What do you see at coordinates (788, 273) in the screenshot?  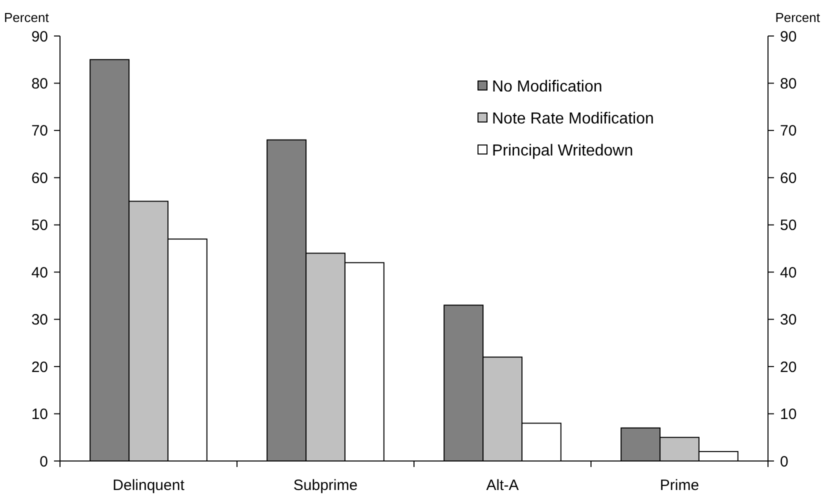 I see `y2-tick-label: 40` at bounding box center [788, 273].